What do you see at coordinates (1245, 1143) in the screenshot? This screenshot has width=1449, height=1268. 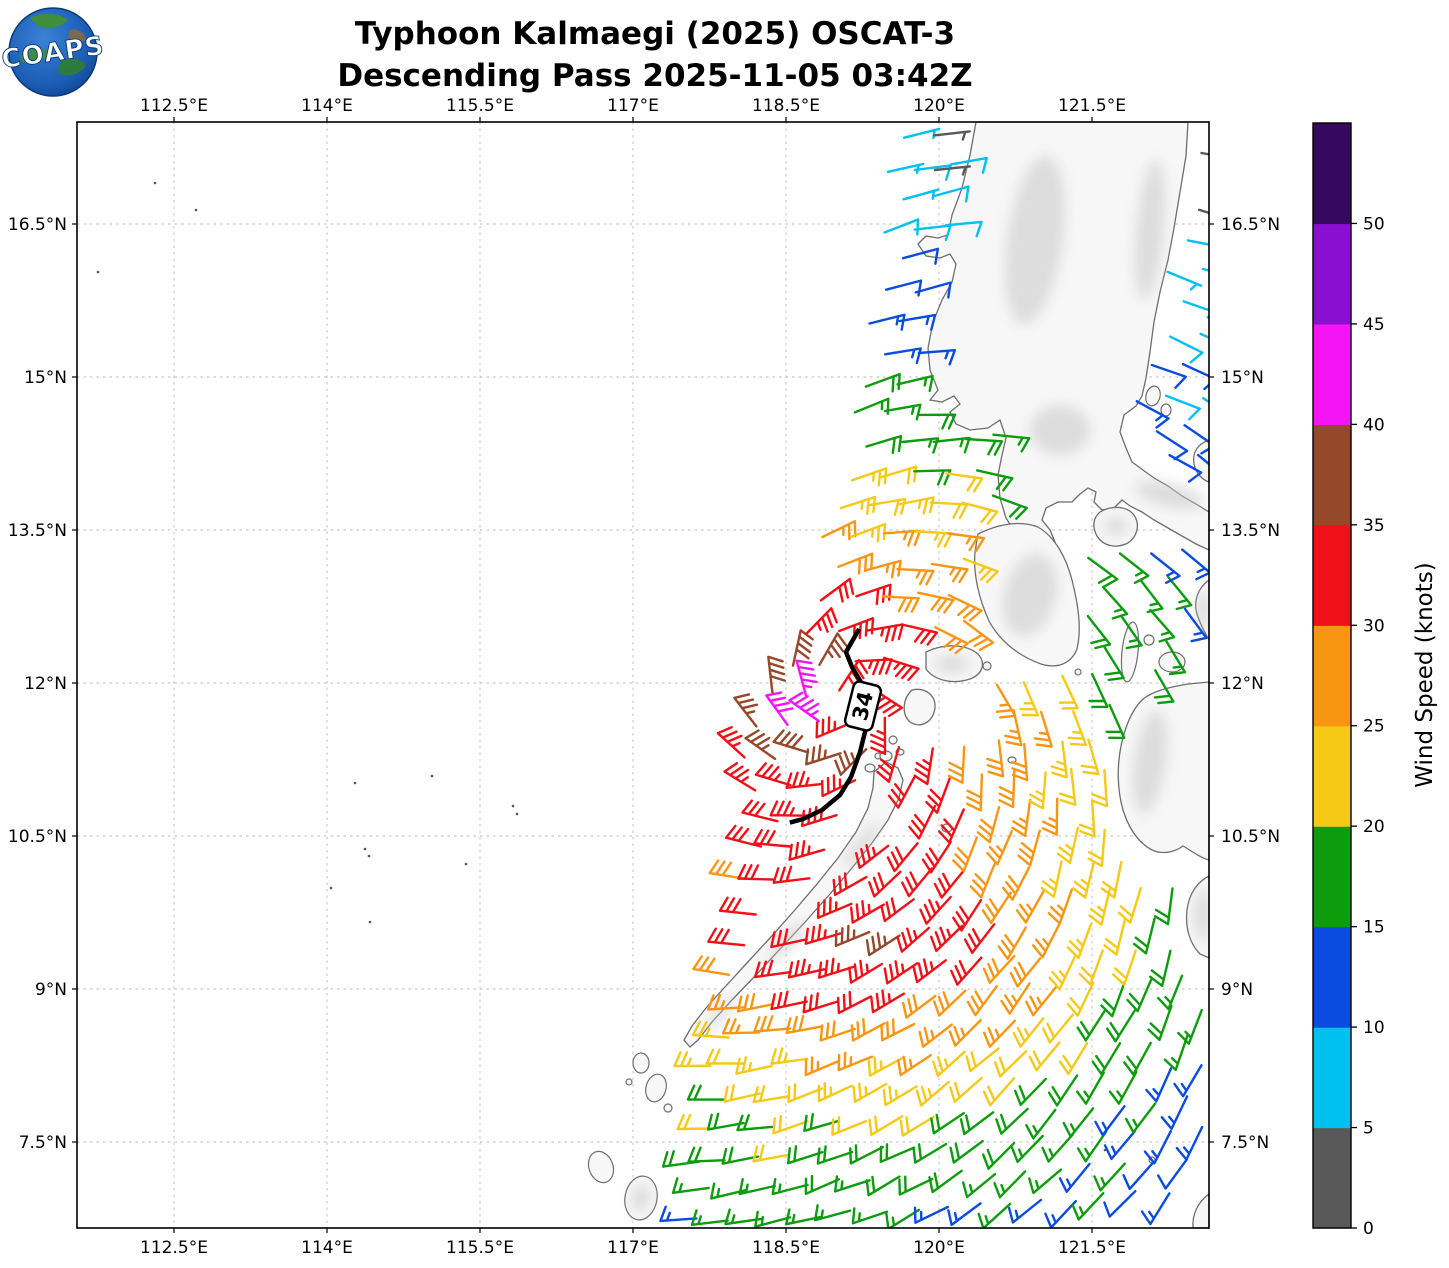 I see `y-tick-label-right: 7.5°N` at bounding box center [1245, 1143].